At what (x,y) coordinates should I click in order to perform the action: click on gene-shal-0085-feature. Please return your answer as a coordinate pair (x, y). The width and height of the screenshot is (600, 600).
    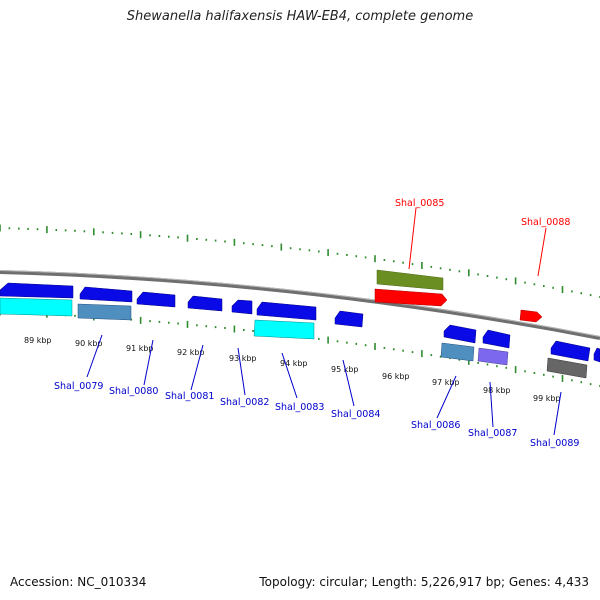
    Looking at the image, I should click on (410, 280).